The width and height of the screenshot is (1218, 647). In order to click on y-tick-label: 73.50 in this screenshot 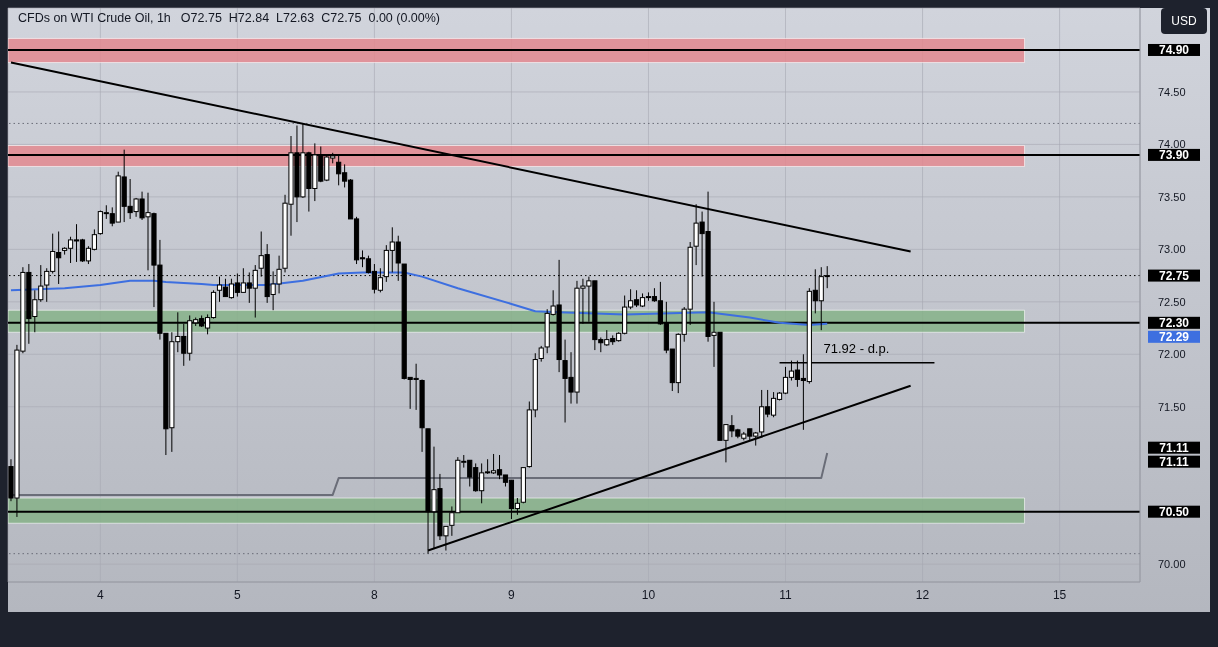, I will do `click(1172, 196)`.